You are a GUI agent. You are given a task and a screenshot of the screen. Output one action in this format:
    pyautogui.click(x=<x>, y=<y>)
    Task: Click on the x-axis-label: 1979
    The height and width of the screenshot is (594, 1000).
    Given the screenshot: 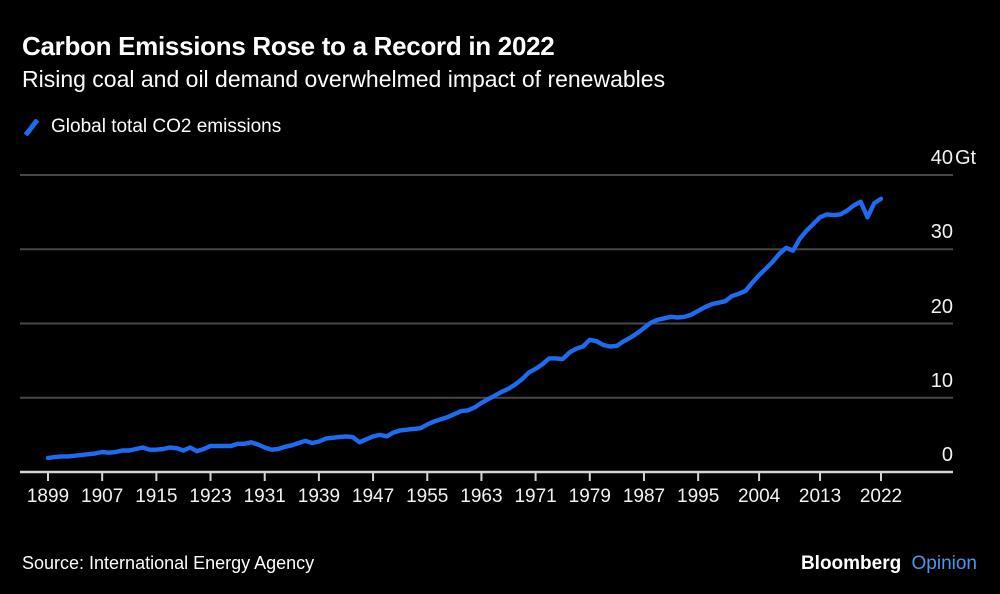 What is the action you would take?
    pyautogui.click(x=589, y=496)
    